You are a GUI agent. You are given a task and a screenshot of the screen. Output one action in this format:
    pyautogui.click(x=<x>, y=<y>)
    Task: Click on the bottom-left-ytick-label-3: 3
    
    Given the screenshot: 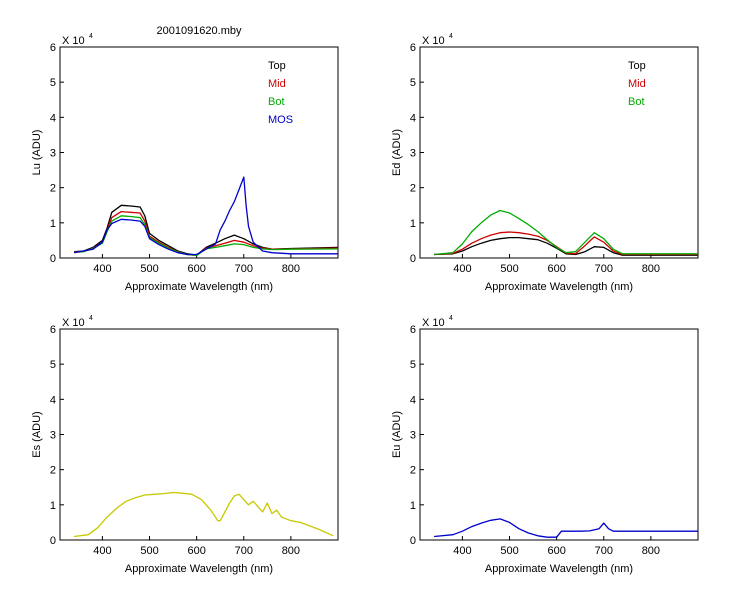 What is the action you would take?
    pyautogui.click(x=53, y=436)
    